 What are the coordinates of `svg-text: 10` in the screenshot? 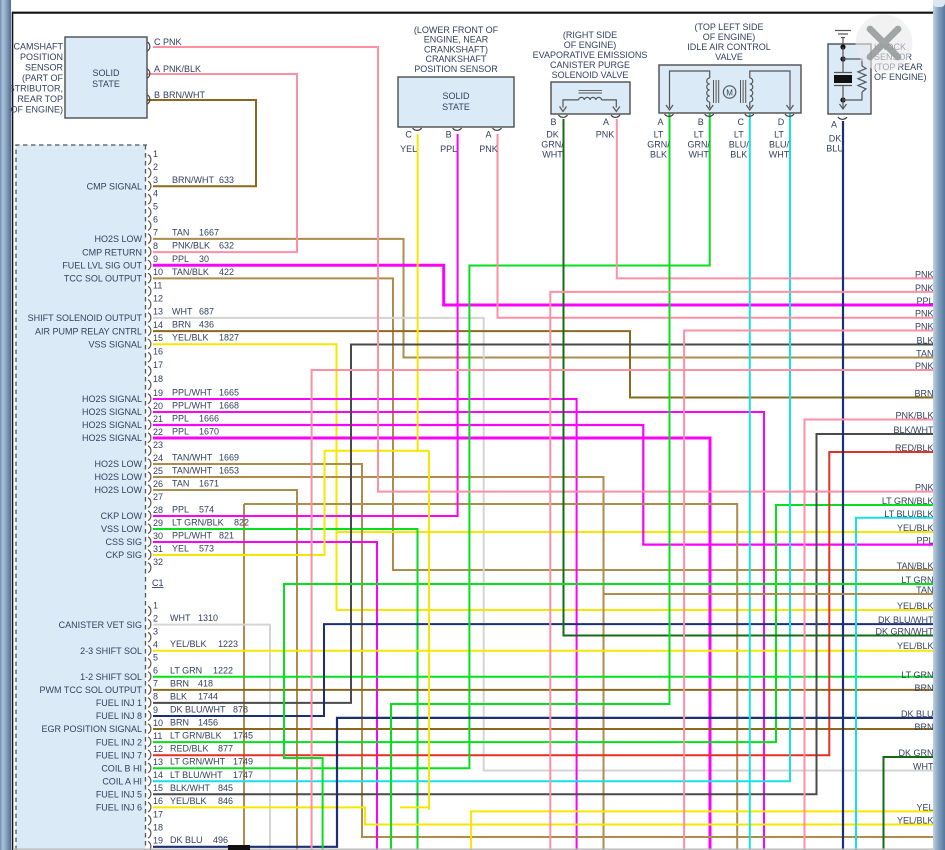 It's located at (158, 723).